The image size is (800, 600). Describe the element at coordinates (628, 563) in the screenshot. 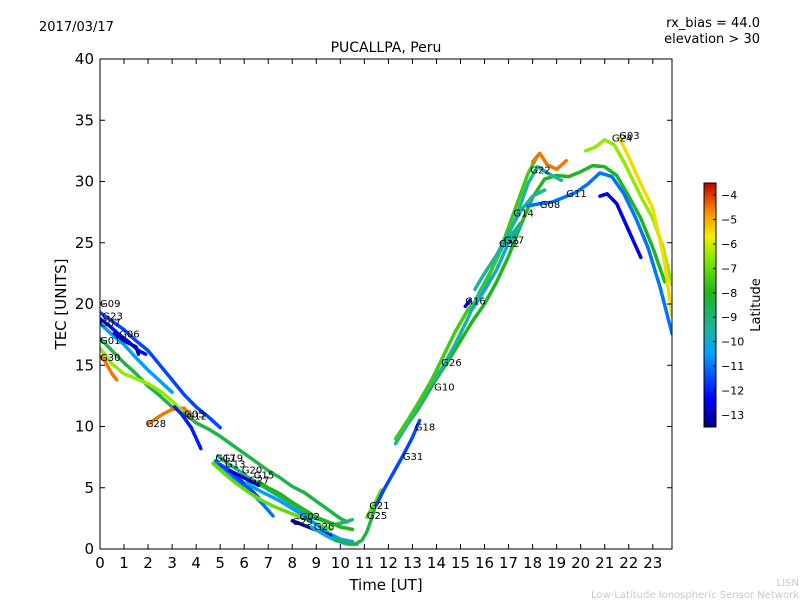

I see `x-tick-label: 22` at that location.